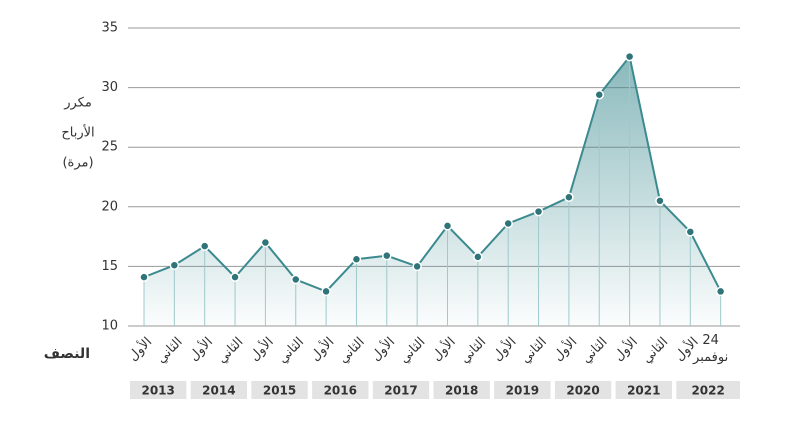 The width and height of the screenshot is (792, 446). I want to click on x-tick-label: 24 نوفمبر, so click(711, 349).